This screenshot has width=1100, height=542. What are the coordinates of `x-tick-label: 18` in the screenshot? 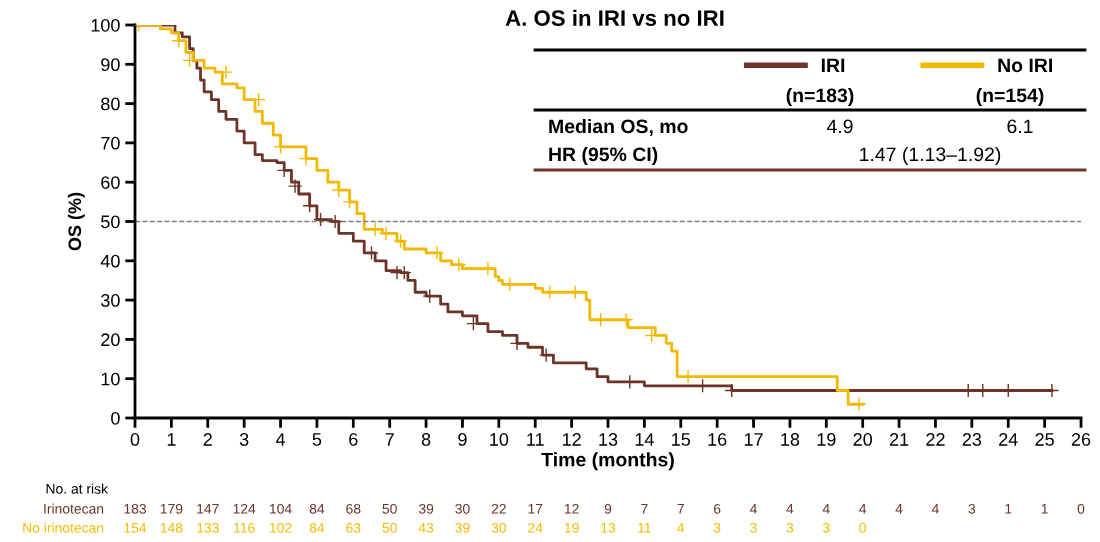 It's located at (790, 439).